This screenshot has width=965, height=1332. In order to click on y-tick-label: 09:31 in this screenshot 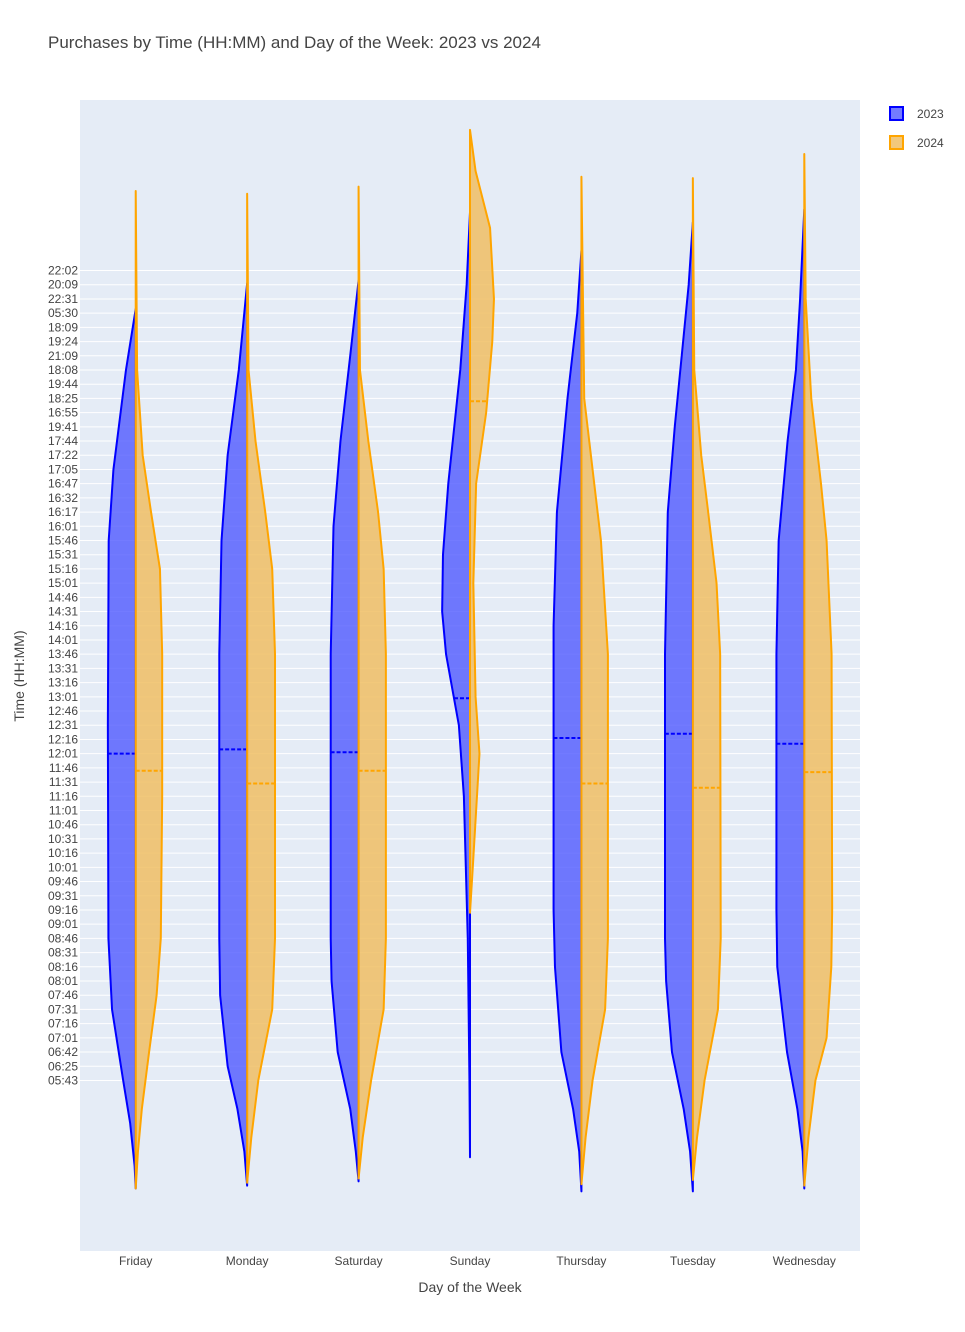, I will do `click(63, 896)`.